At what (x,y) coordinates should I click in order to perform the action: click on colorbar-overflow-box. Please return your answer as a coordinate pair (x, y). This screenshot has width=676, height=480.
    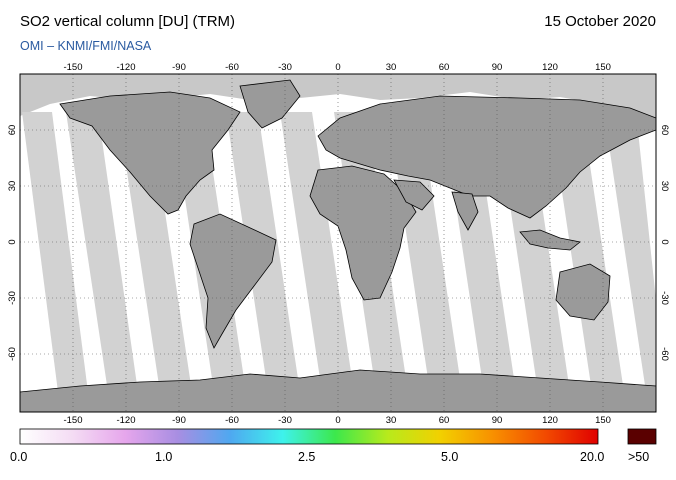
    Looking at the image, I should click on (642, 436).